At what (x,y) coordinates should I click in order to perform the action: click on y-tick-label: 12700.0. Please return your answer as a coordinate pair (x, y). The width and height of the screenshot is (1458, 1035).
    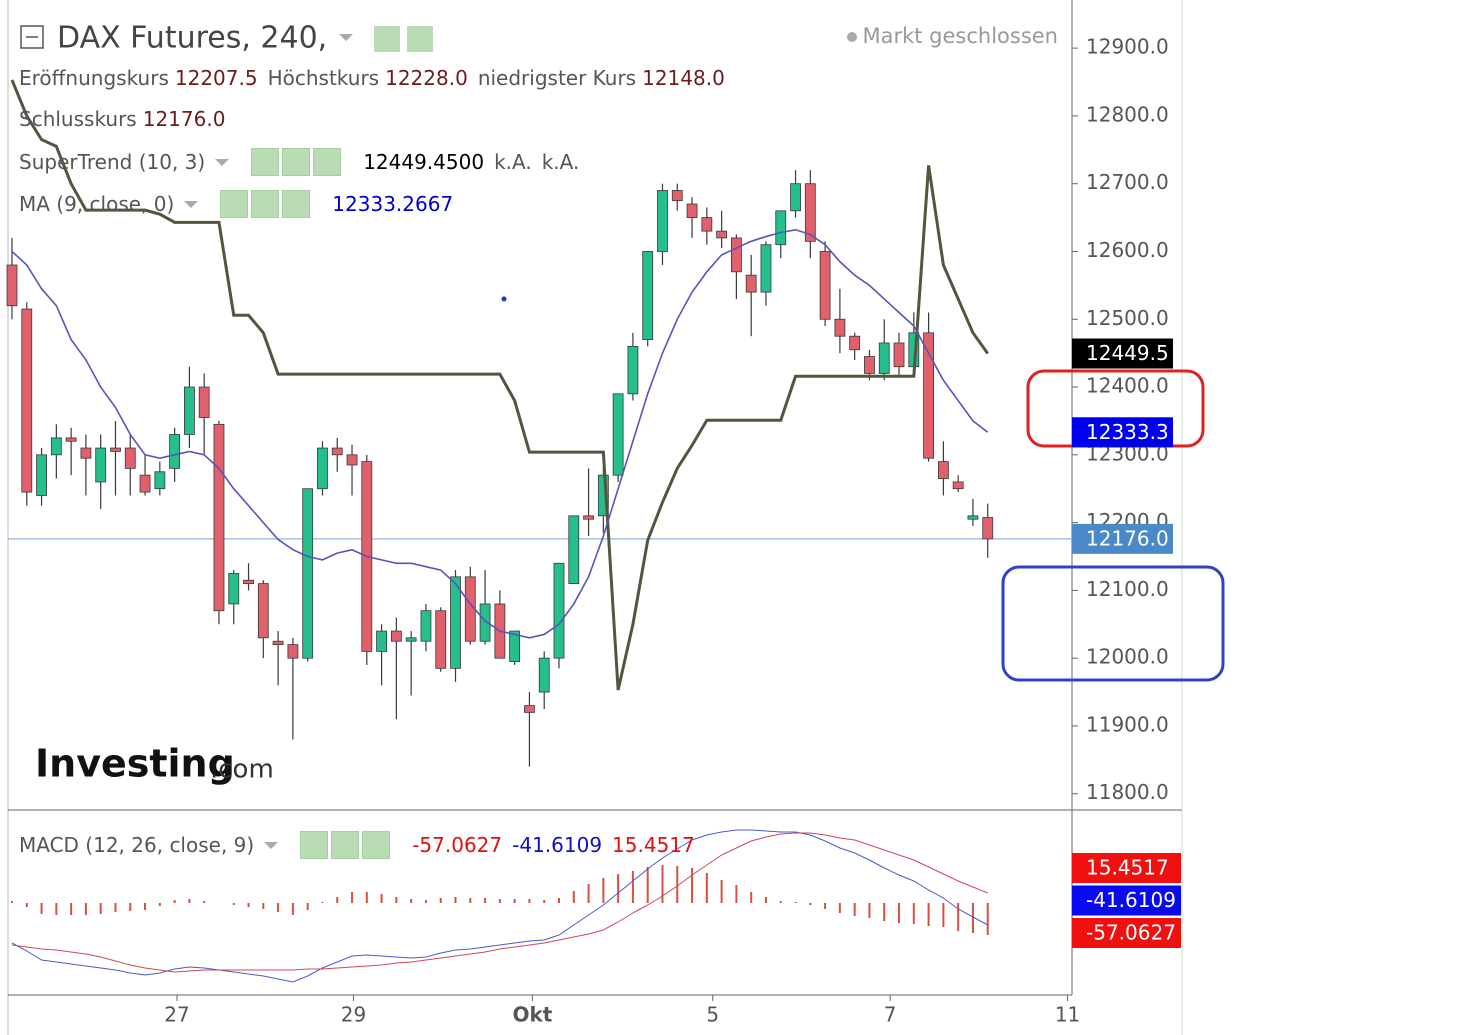
    Looking at the image, I should click on (1127, 182).